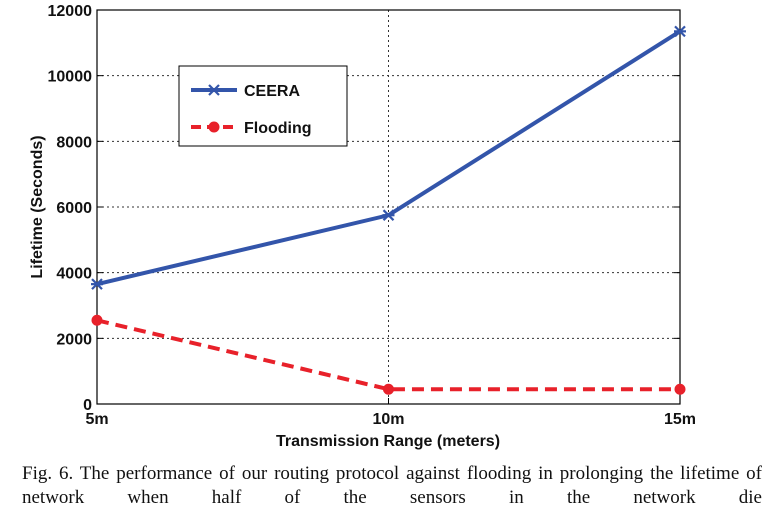 The image size is (777, 518). I want to click on legend-box, so click(263, 106).